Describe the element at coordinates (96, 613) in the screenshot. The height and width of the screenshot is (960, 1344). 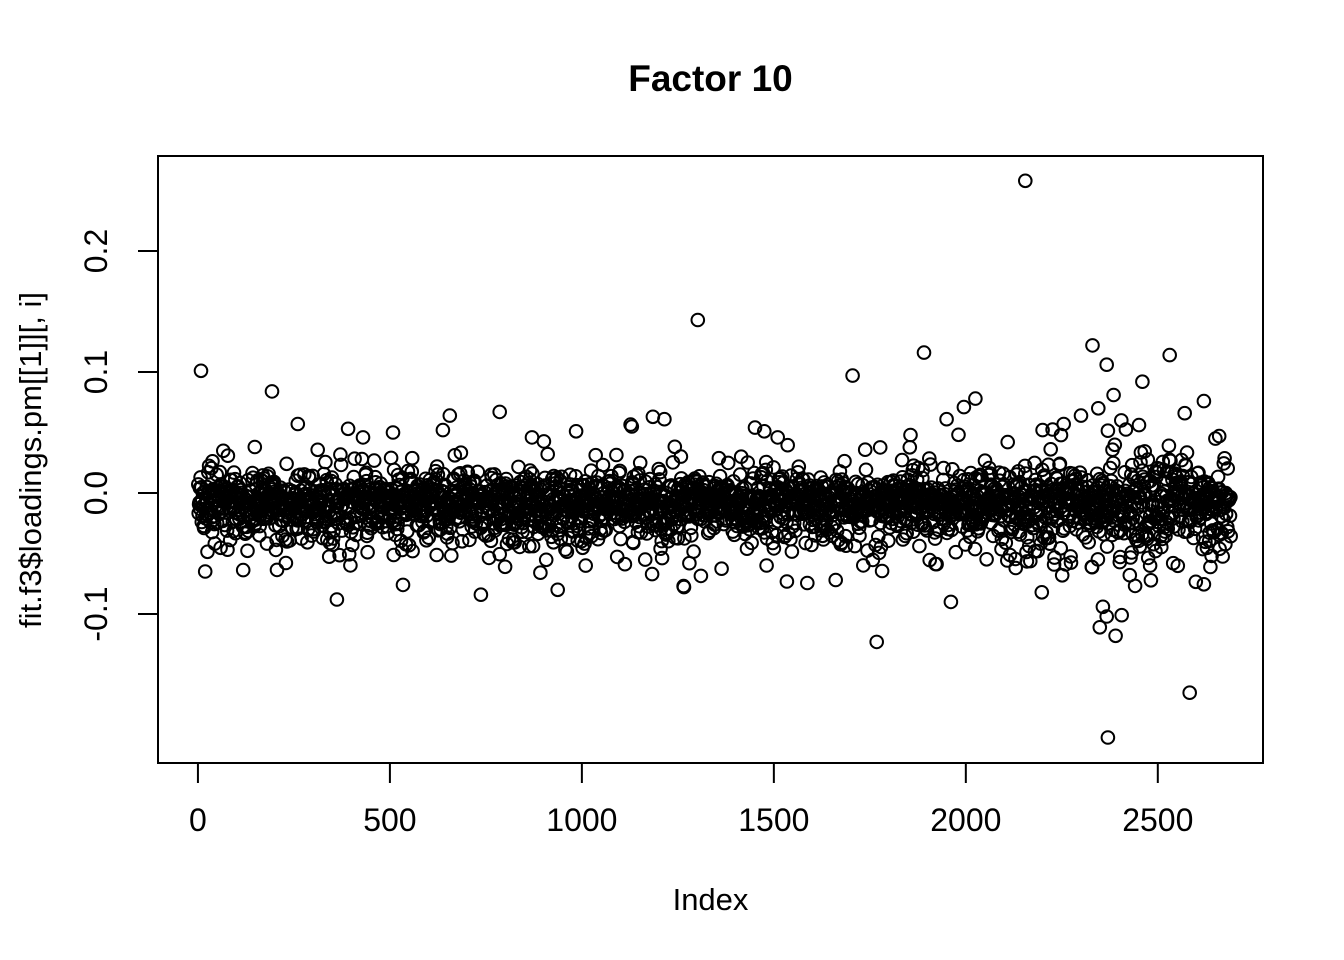
I see `y-tick-label: -0.1` at that location.